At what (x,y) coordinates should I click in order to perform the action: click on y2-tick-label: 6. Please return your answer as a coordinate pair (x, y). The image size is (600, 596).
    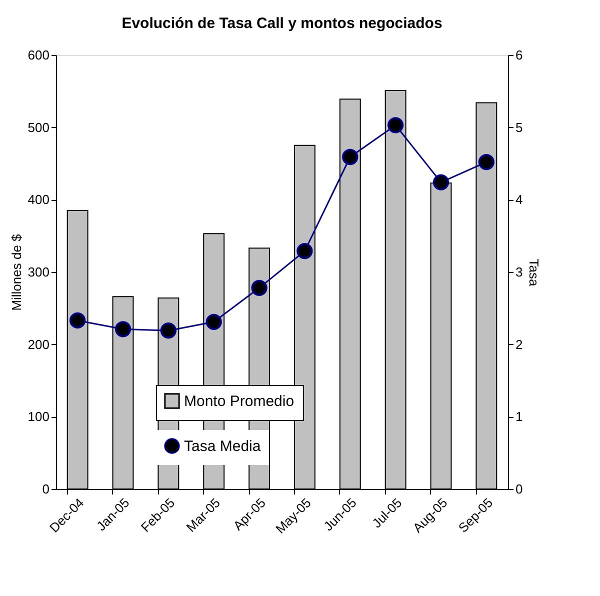
    Looking at the image, I should click on (519, 55).